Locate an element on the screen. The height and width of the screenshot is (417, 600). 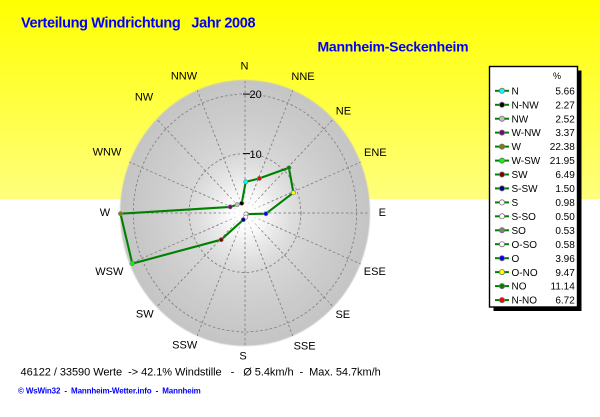
svg-text: O-NO is located at coordinates (525, 273).